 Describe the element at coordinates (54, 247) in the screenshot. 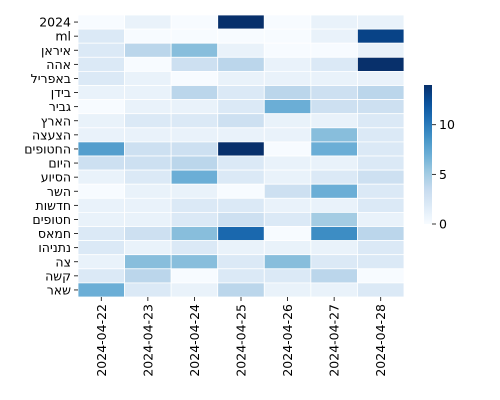

I see `y-tick-label: נתניהו` at that location.